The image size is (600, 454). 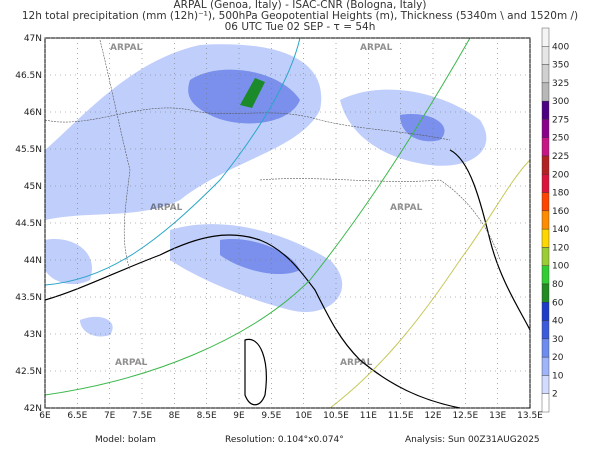 What do you see at coordinates (175, 416) in the screenshot?
I see `lon-label: 8E` at bounding box center [175, 416].